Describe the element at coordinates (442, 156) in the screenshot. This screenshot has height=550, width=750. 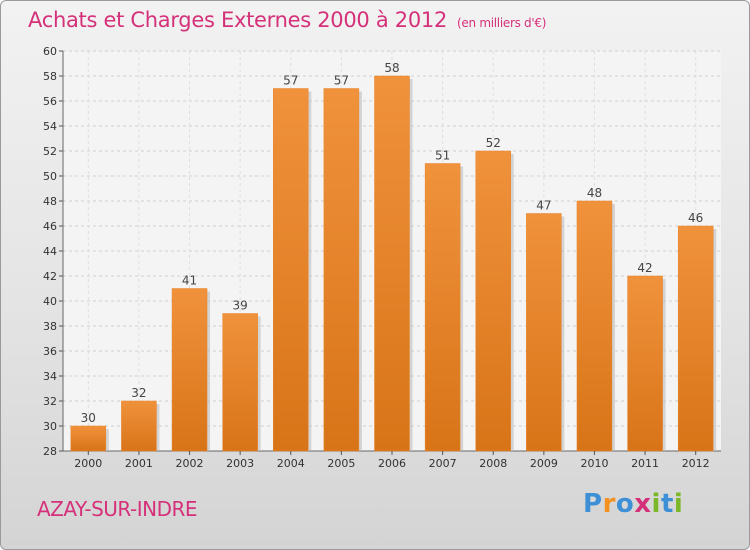
I see `bar-value-label: 51` at that location.